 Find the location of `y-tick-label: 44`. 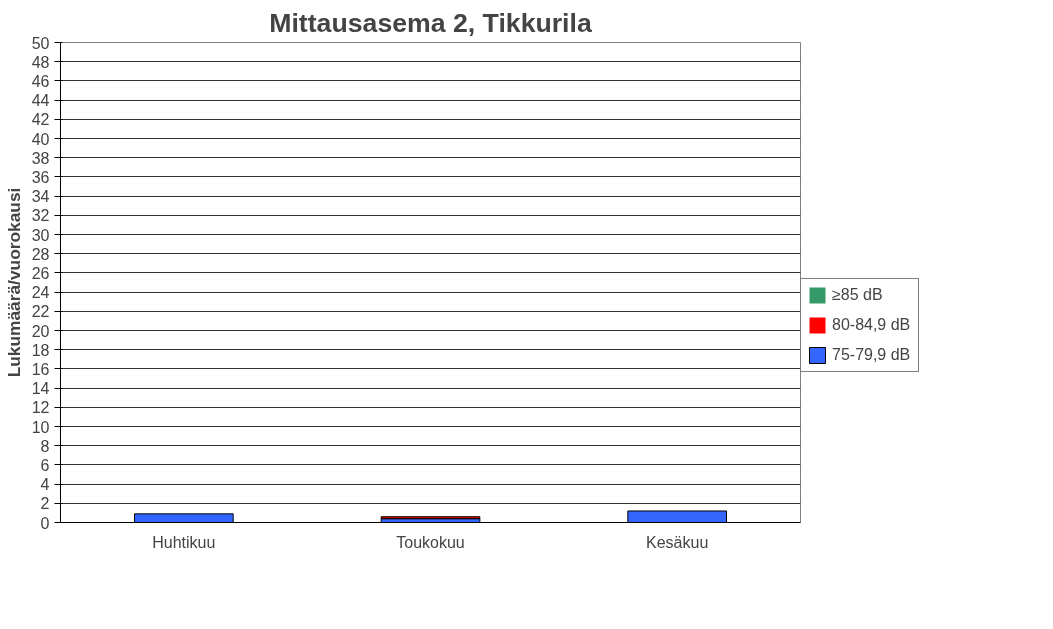

y-tick-label: 44 is located at coordinates (40, 101).